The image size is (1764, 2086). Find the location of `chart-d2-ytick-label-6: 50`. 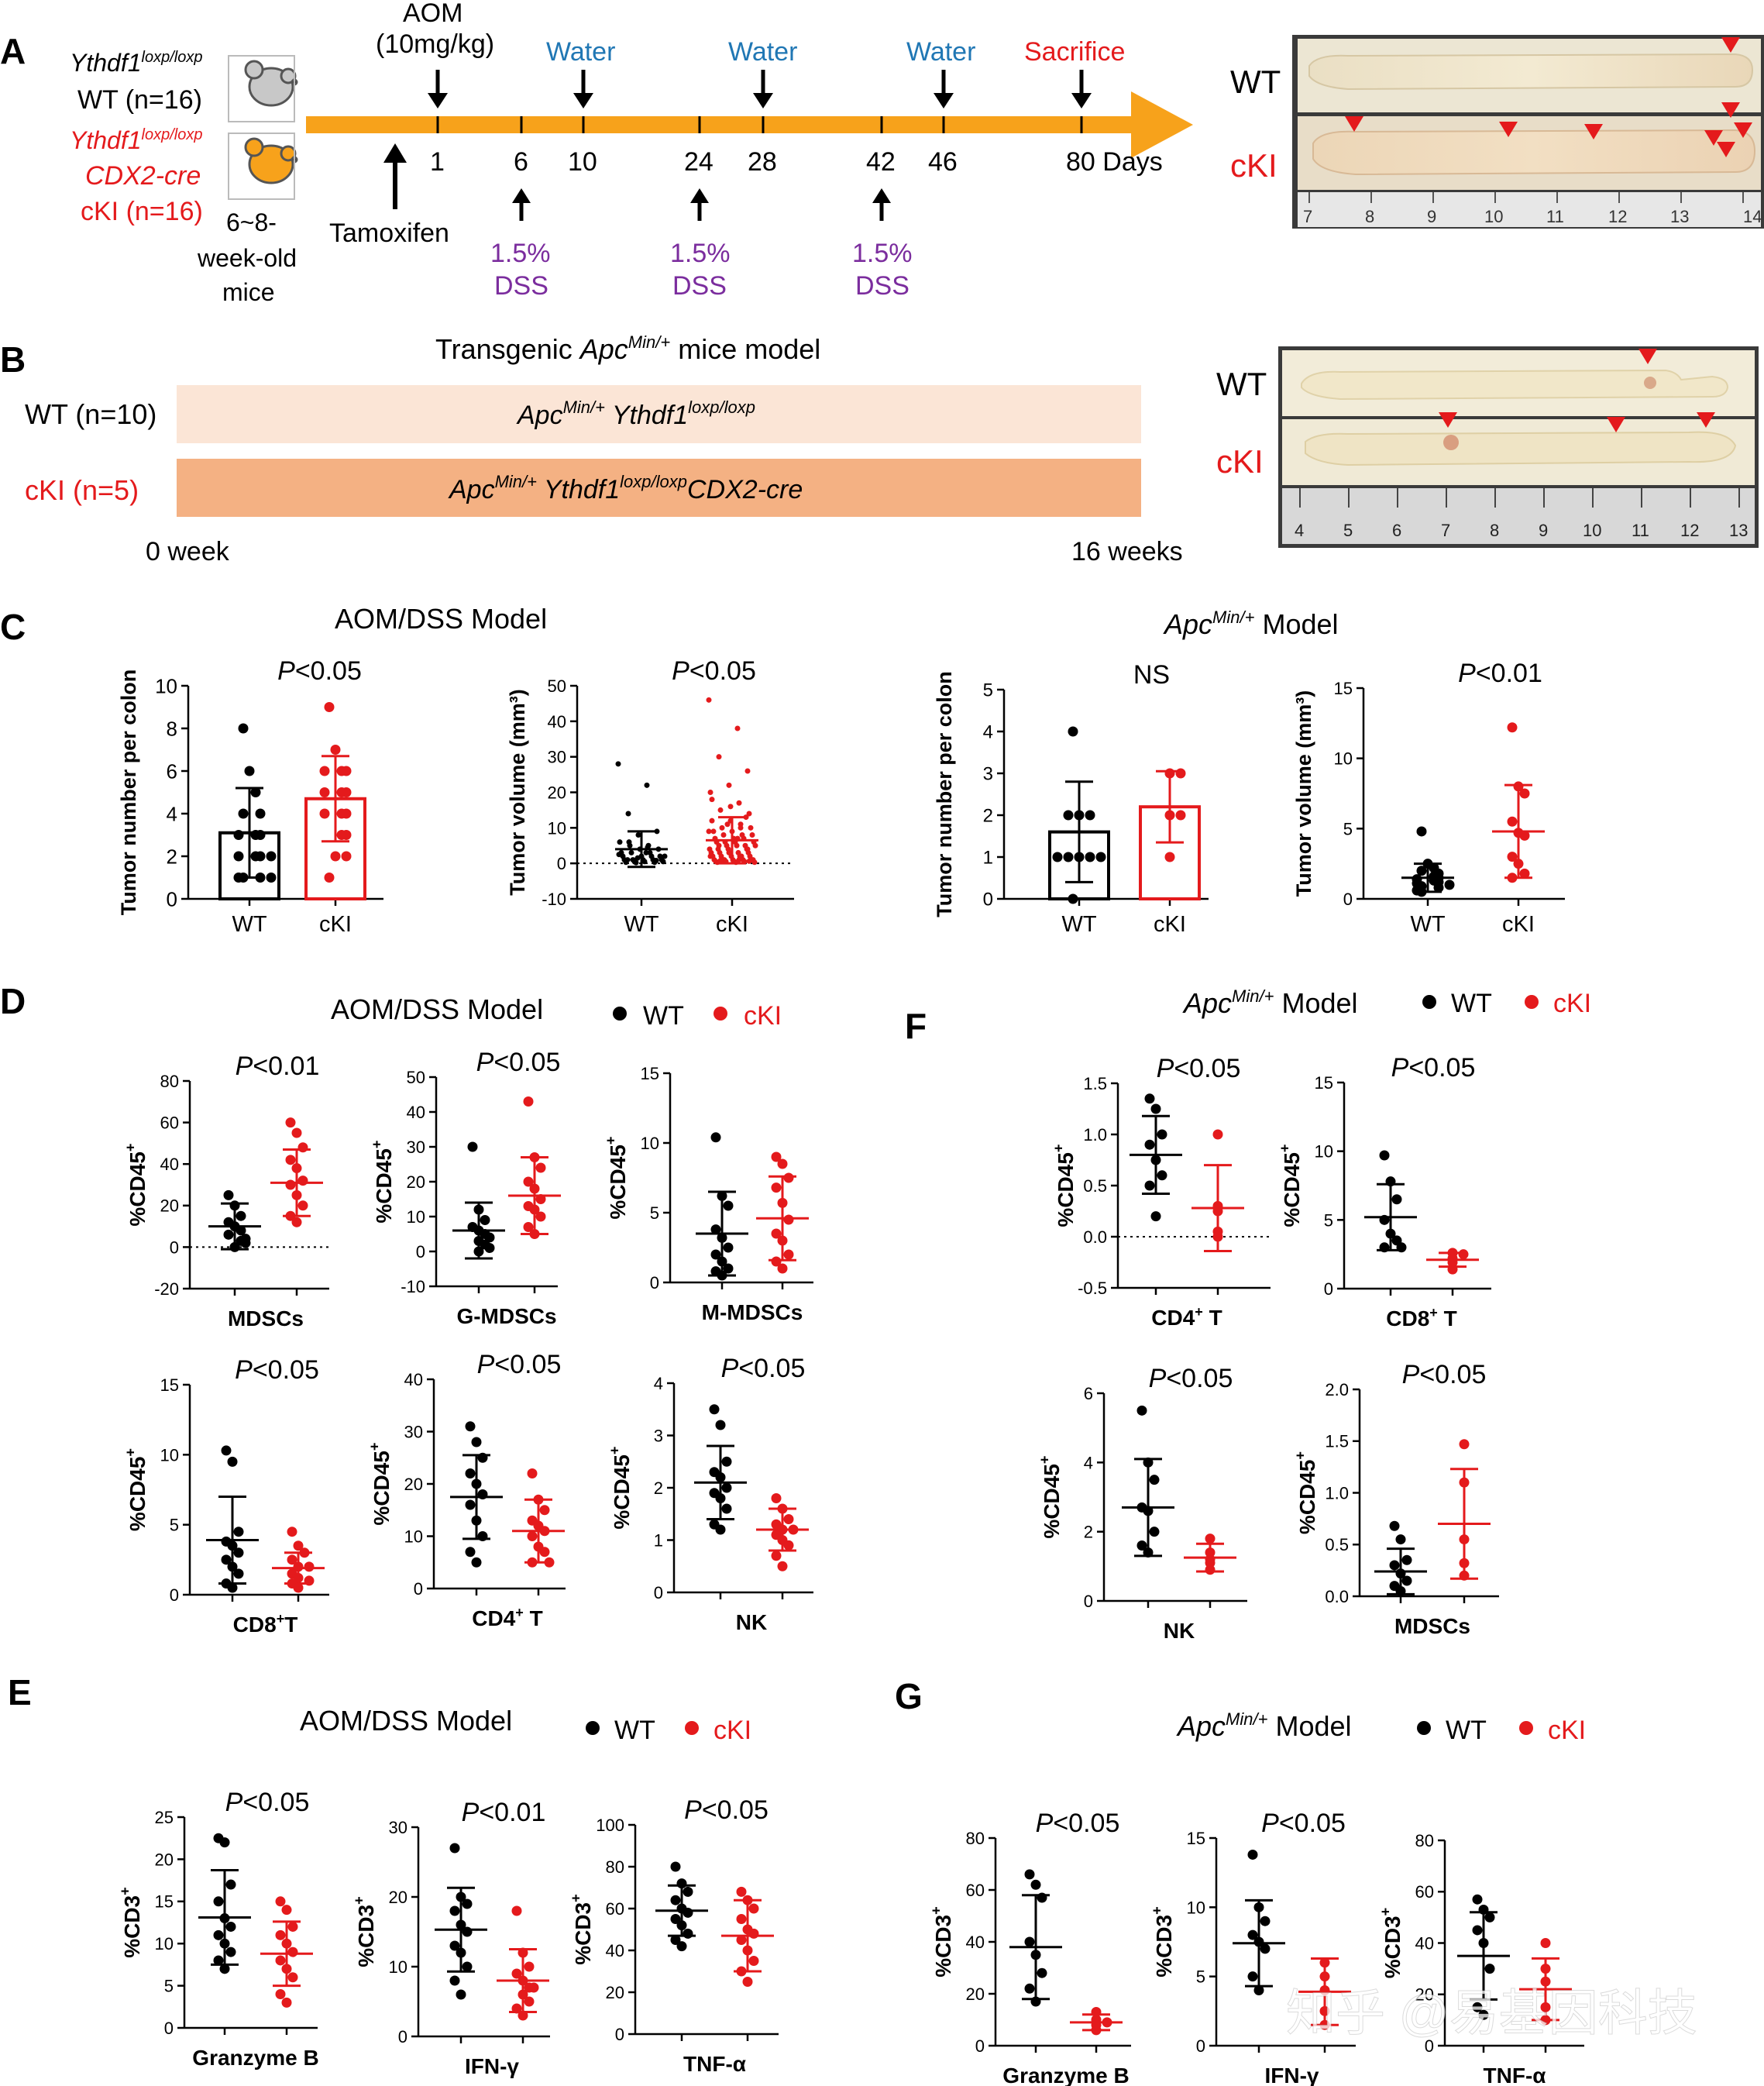

chart-d2-ytick-label-6: 50 is located at coordinates (416, 1077).